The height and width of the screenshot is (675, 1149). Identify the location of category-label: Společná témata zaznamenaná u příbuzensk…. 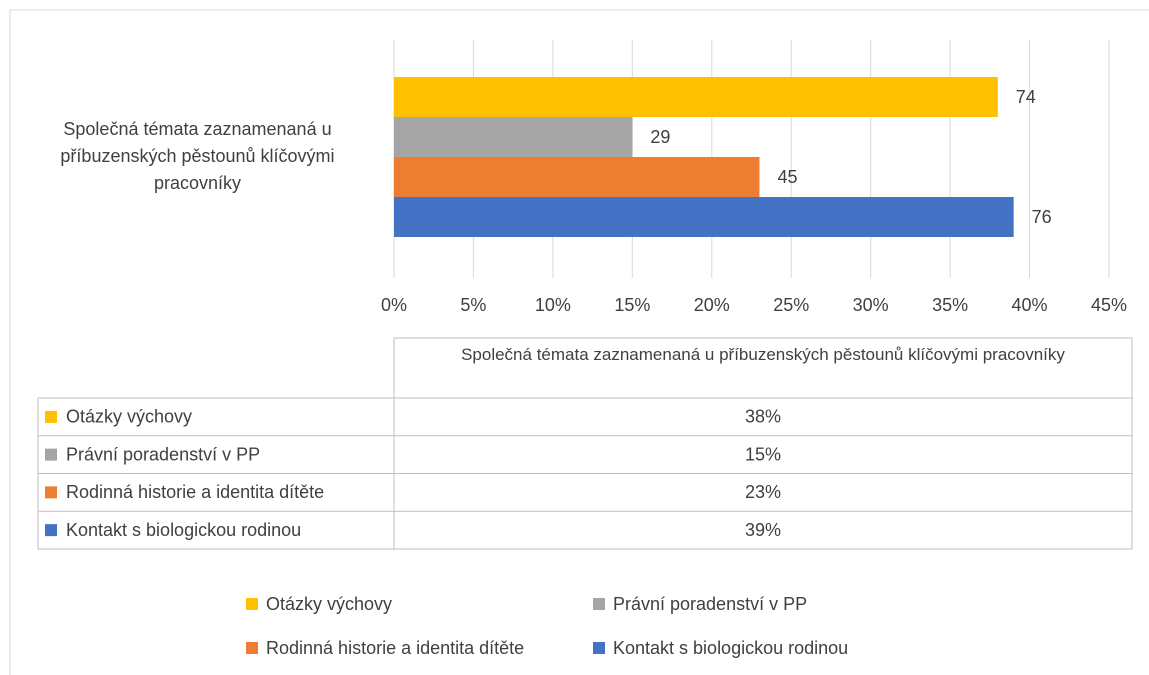
(197, 156).